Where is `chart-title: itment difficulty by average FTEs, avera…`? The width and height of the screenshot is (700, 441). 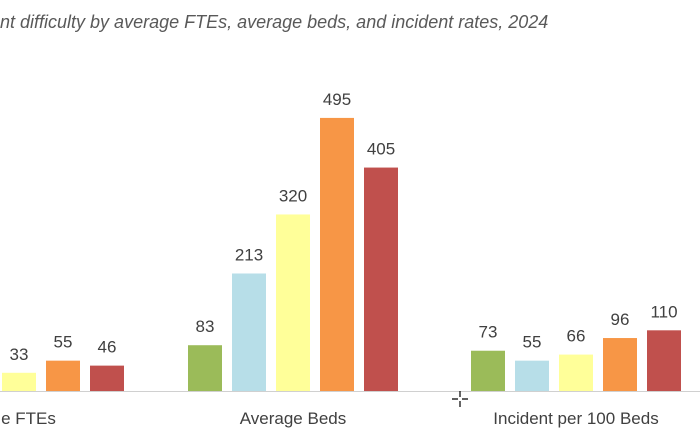 chart-title: itment difficulty by average FTEs, avera… is located at coordinates (274, 22).